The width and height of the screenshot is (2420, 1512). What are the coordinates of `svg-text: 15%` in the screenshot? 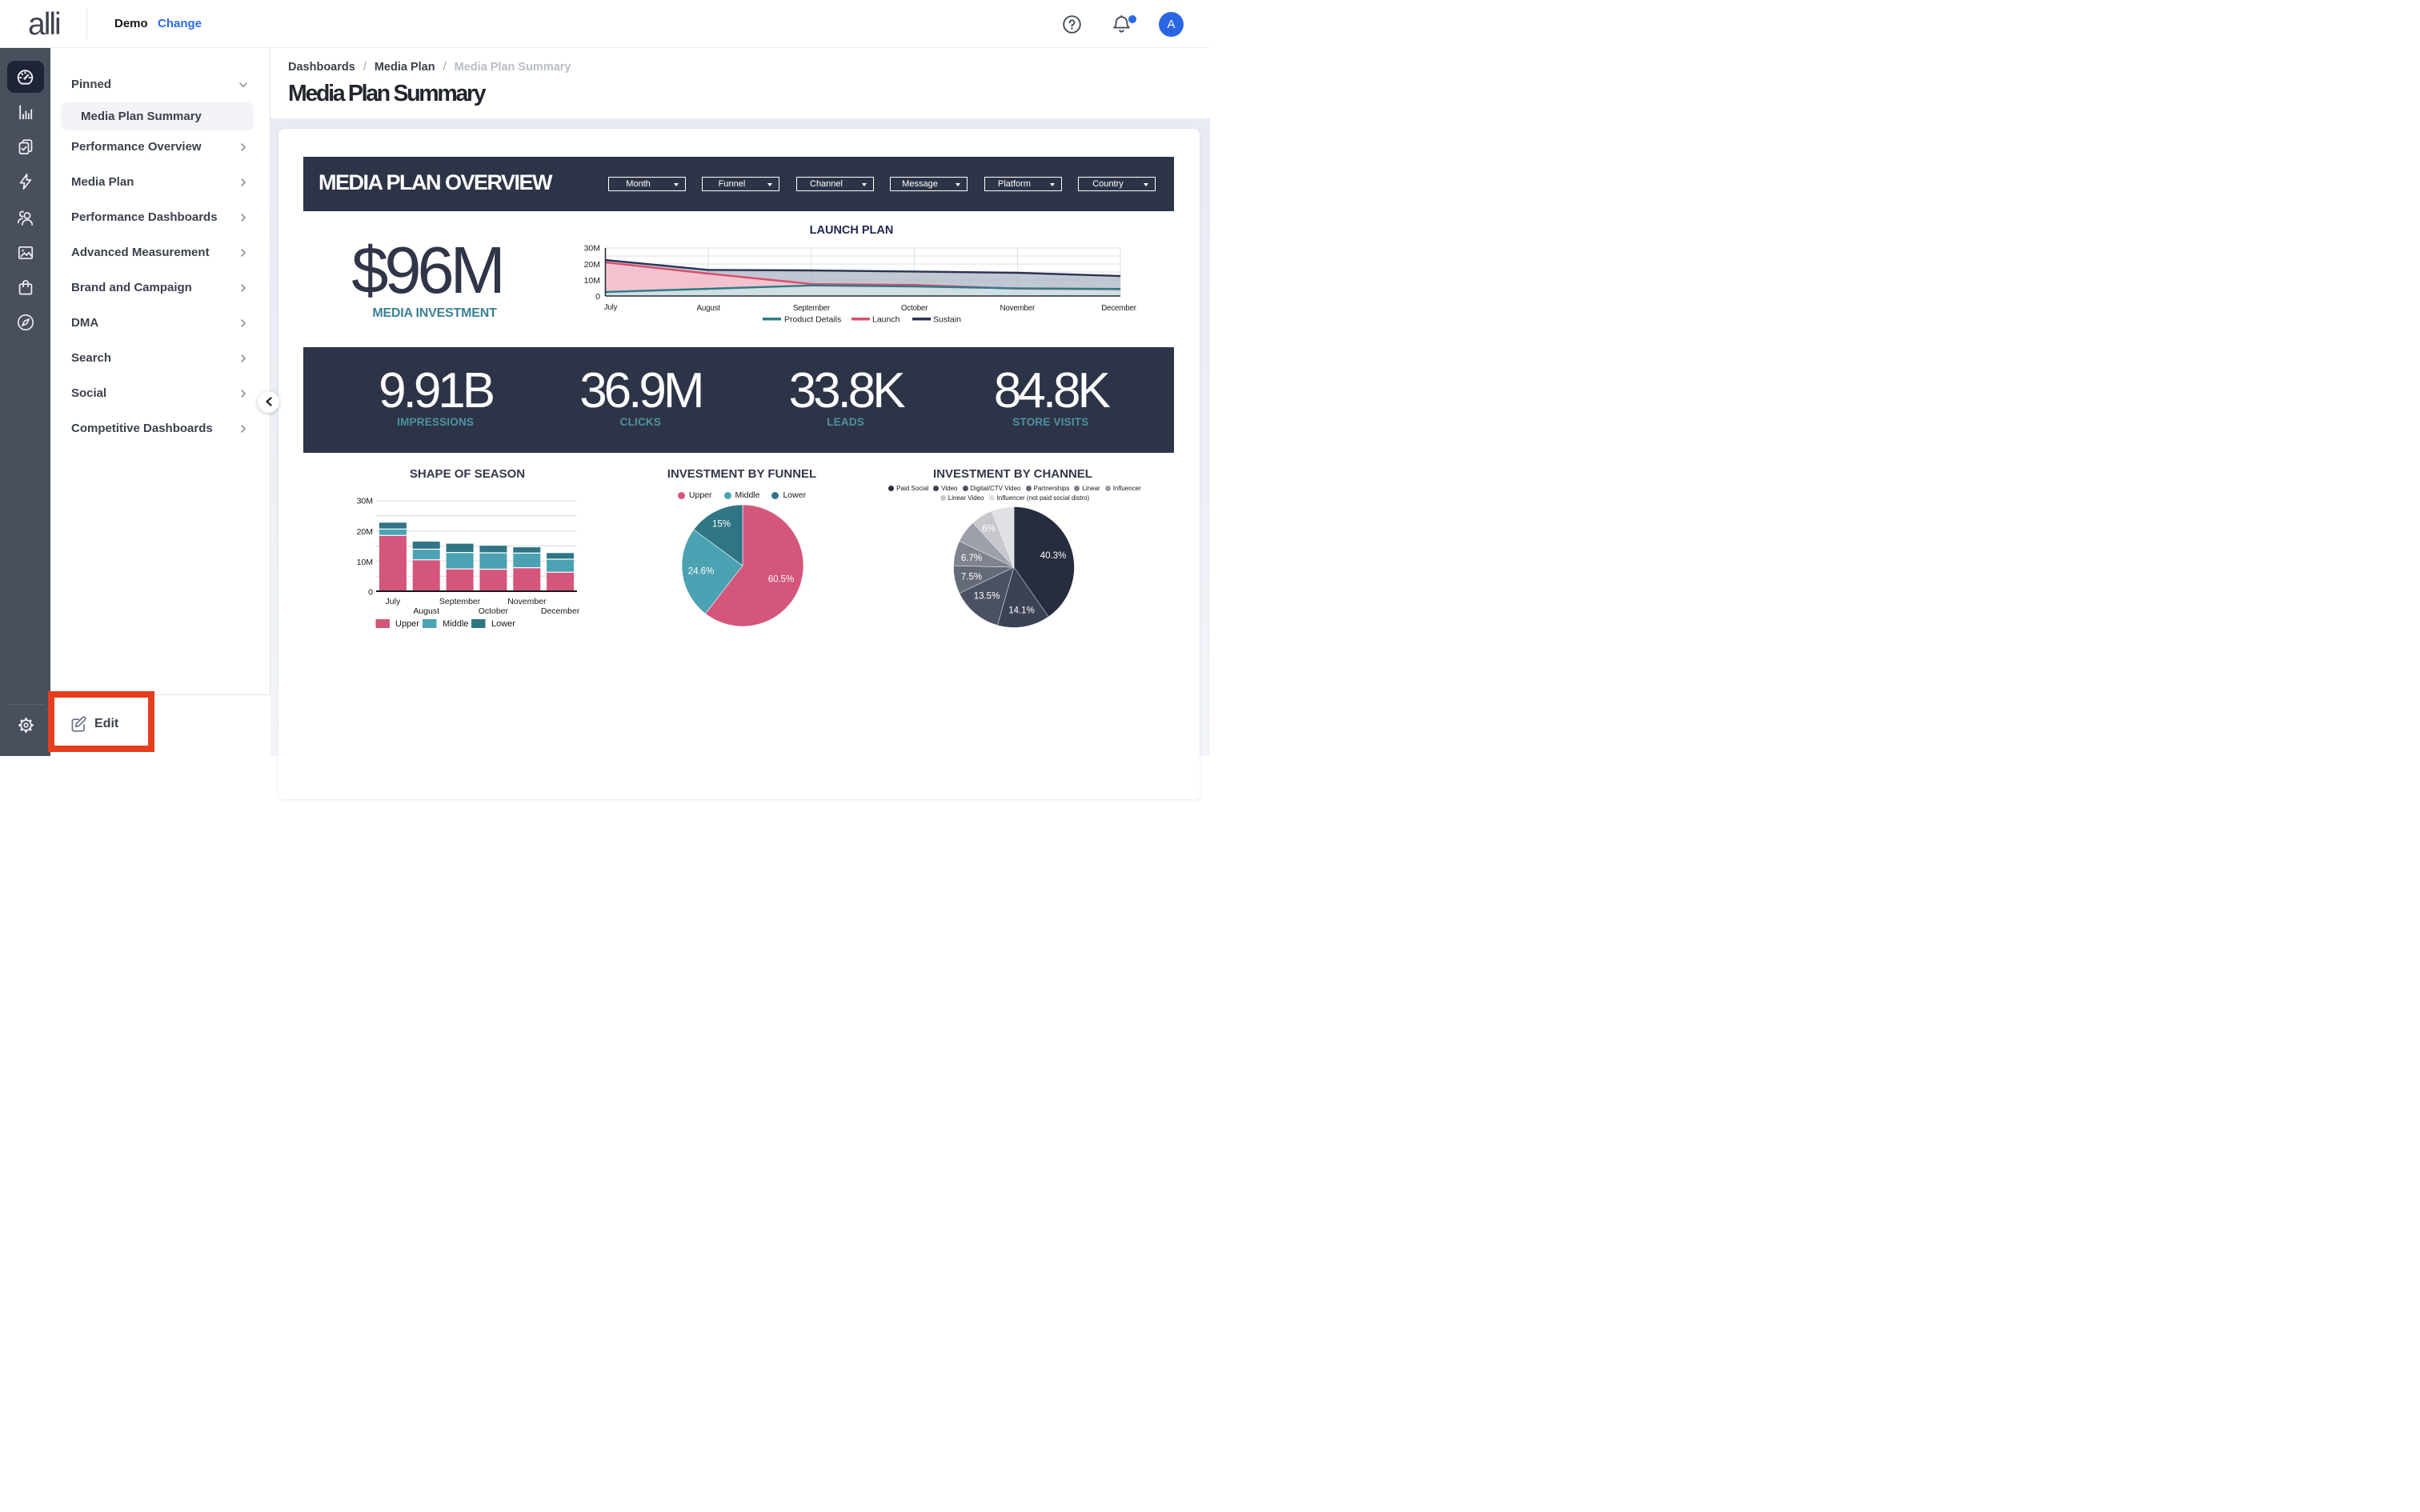 It's located at (721, 524).